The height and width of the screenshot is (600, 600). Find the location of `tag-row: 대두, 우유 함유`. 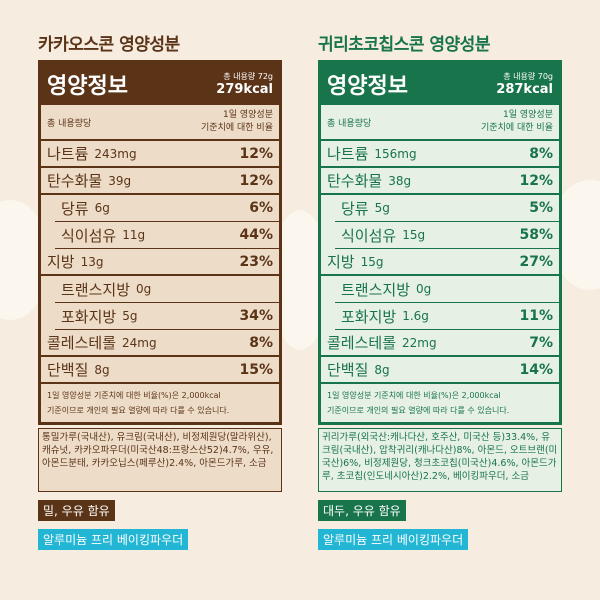

tag-row: 대두, 우유 함유 is located at coordinates (440, 506).